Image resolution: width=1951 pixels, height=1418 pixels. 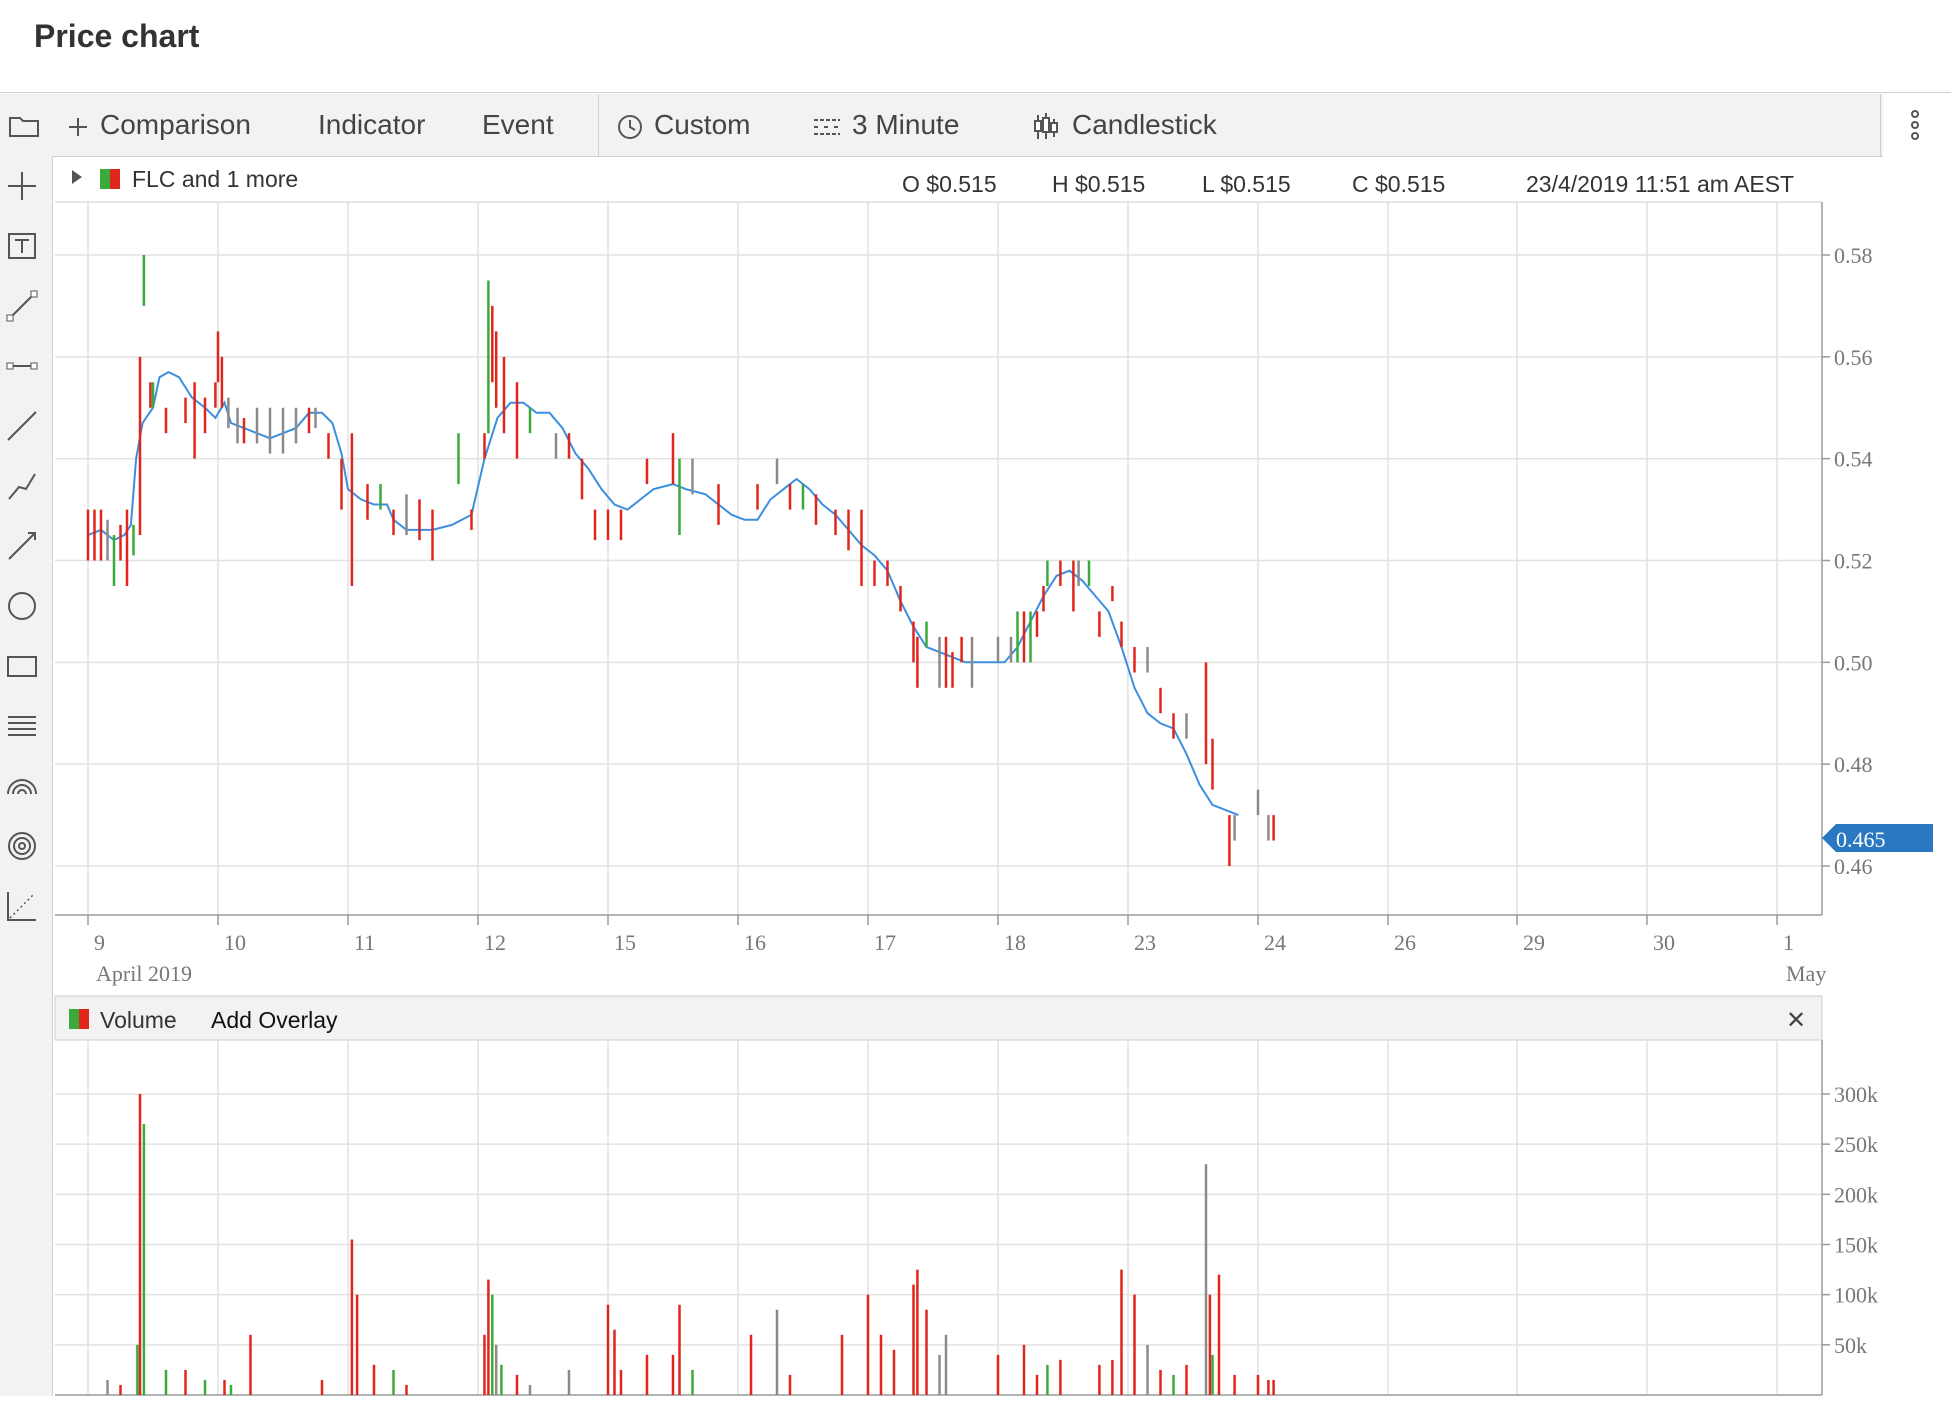 What do you see at coordinates (138, 1020) in the screenshot?
I see `volume-panel-title: Volume` at bounding box center [138, 1020].